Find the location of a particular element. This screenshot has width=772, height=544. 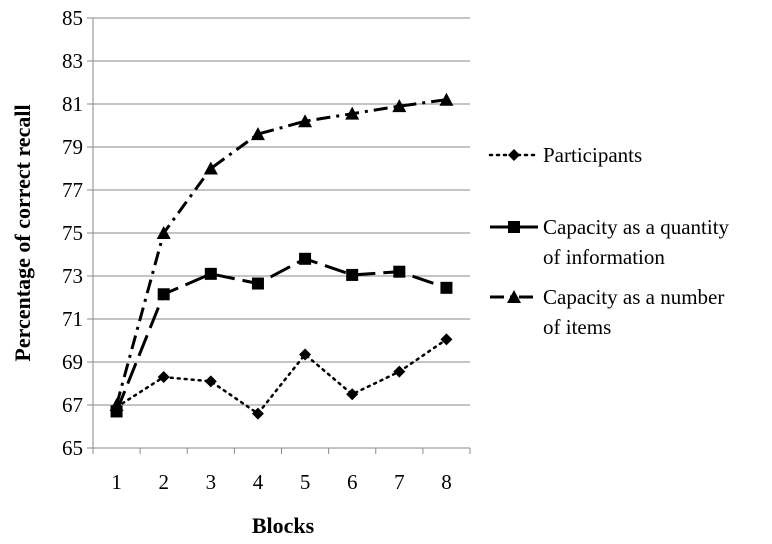

legend-item: Capacity as a quantity of information is located at coordinates (610, 242).